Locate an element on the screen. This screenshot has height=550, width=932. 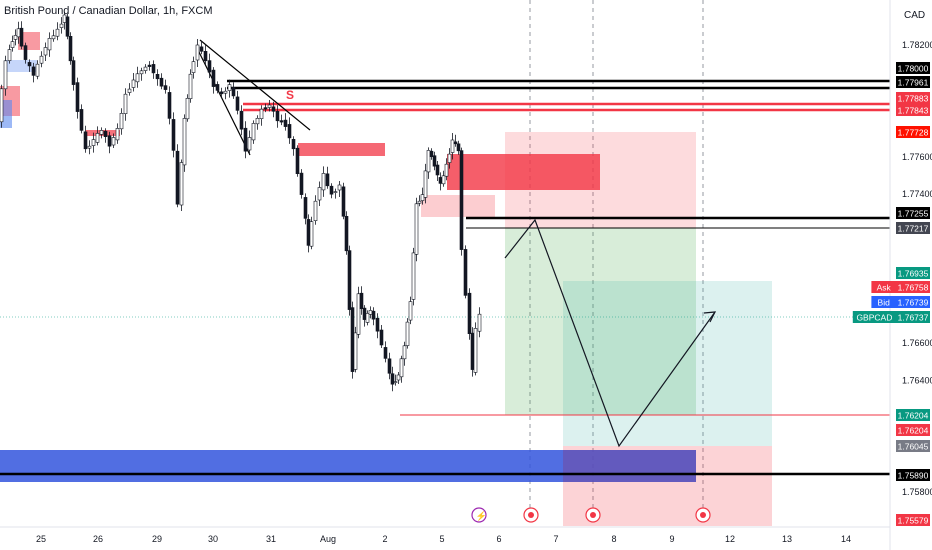
price-tick-label: 1.76600 is located at coordinates (917, 343).